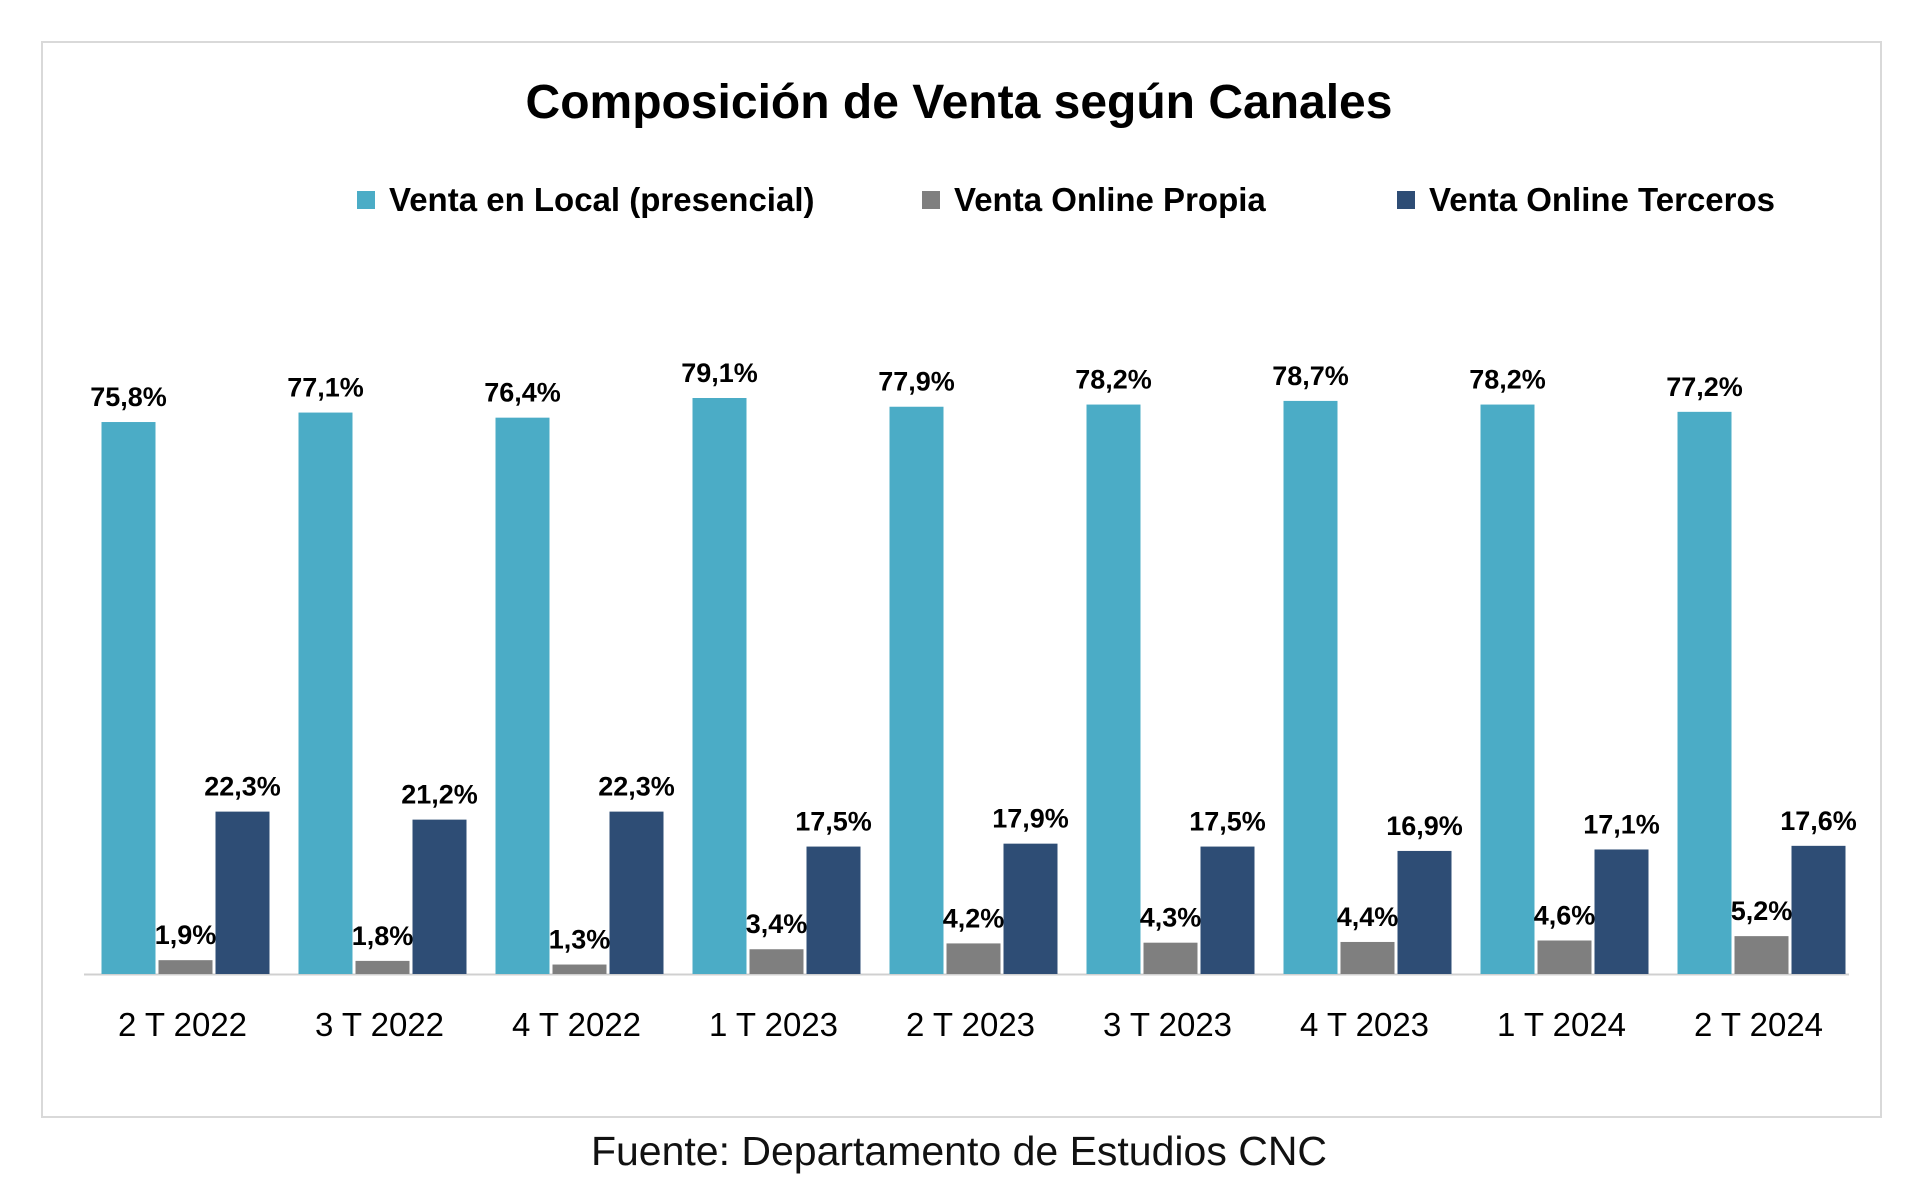  What do you see at coordinates (1561, 1024) in the screenshot?
I see `x-tick-label-8: 1 T 2024` at bounding box center [1561, 1024].